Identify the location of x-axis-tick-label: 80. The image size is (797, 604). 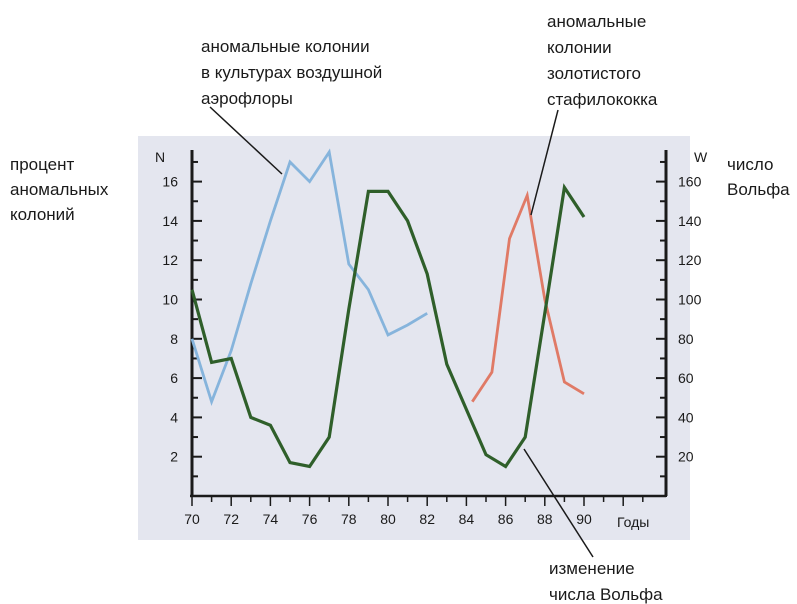
(388, 519).